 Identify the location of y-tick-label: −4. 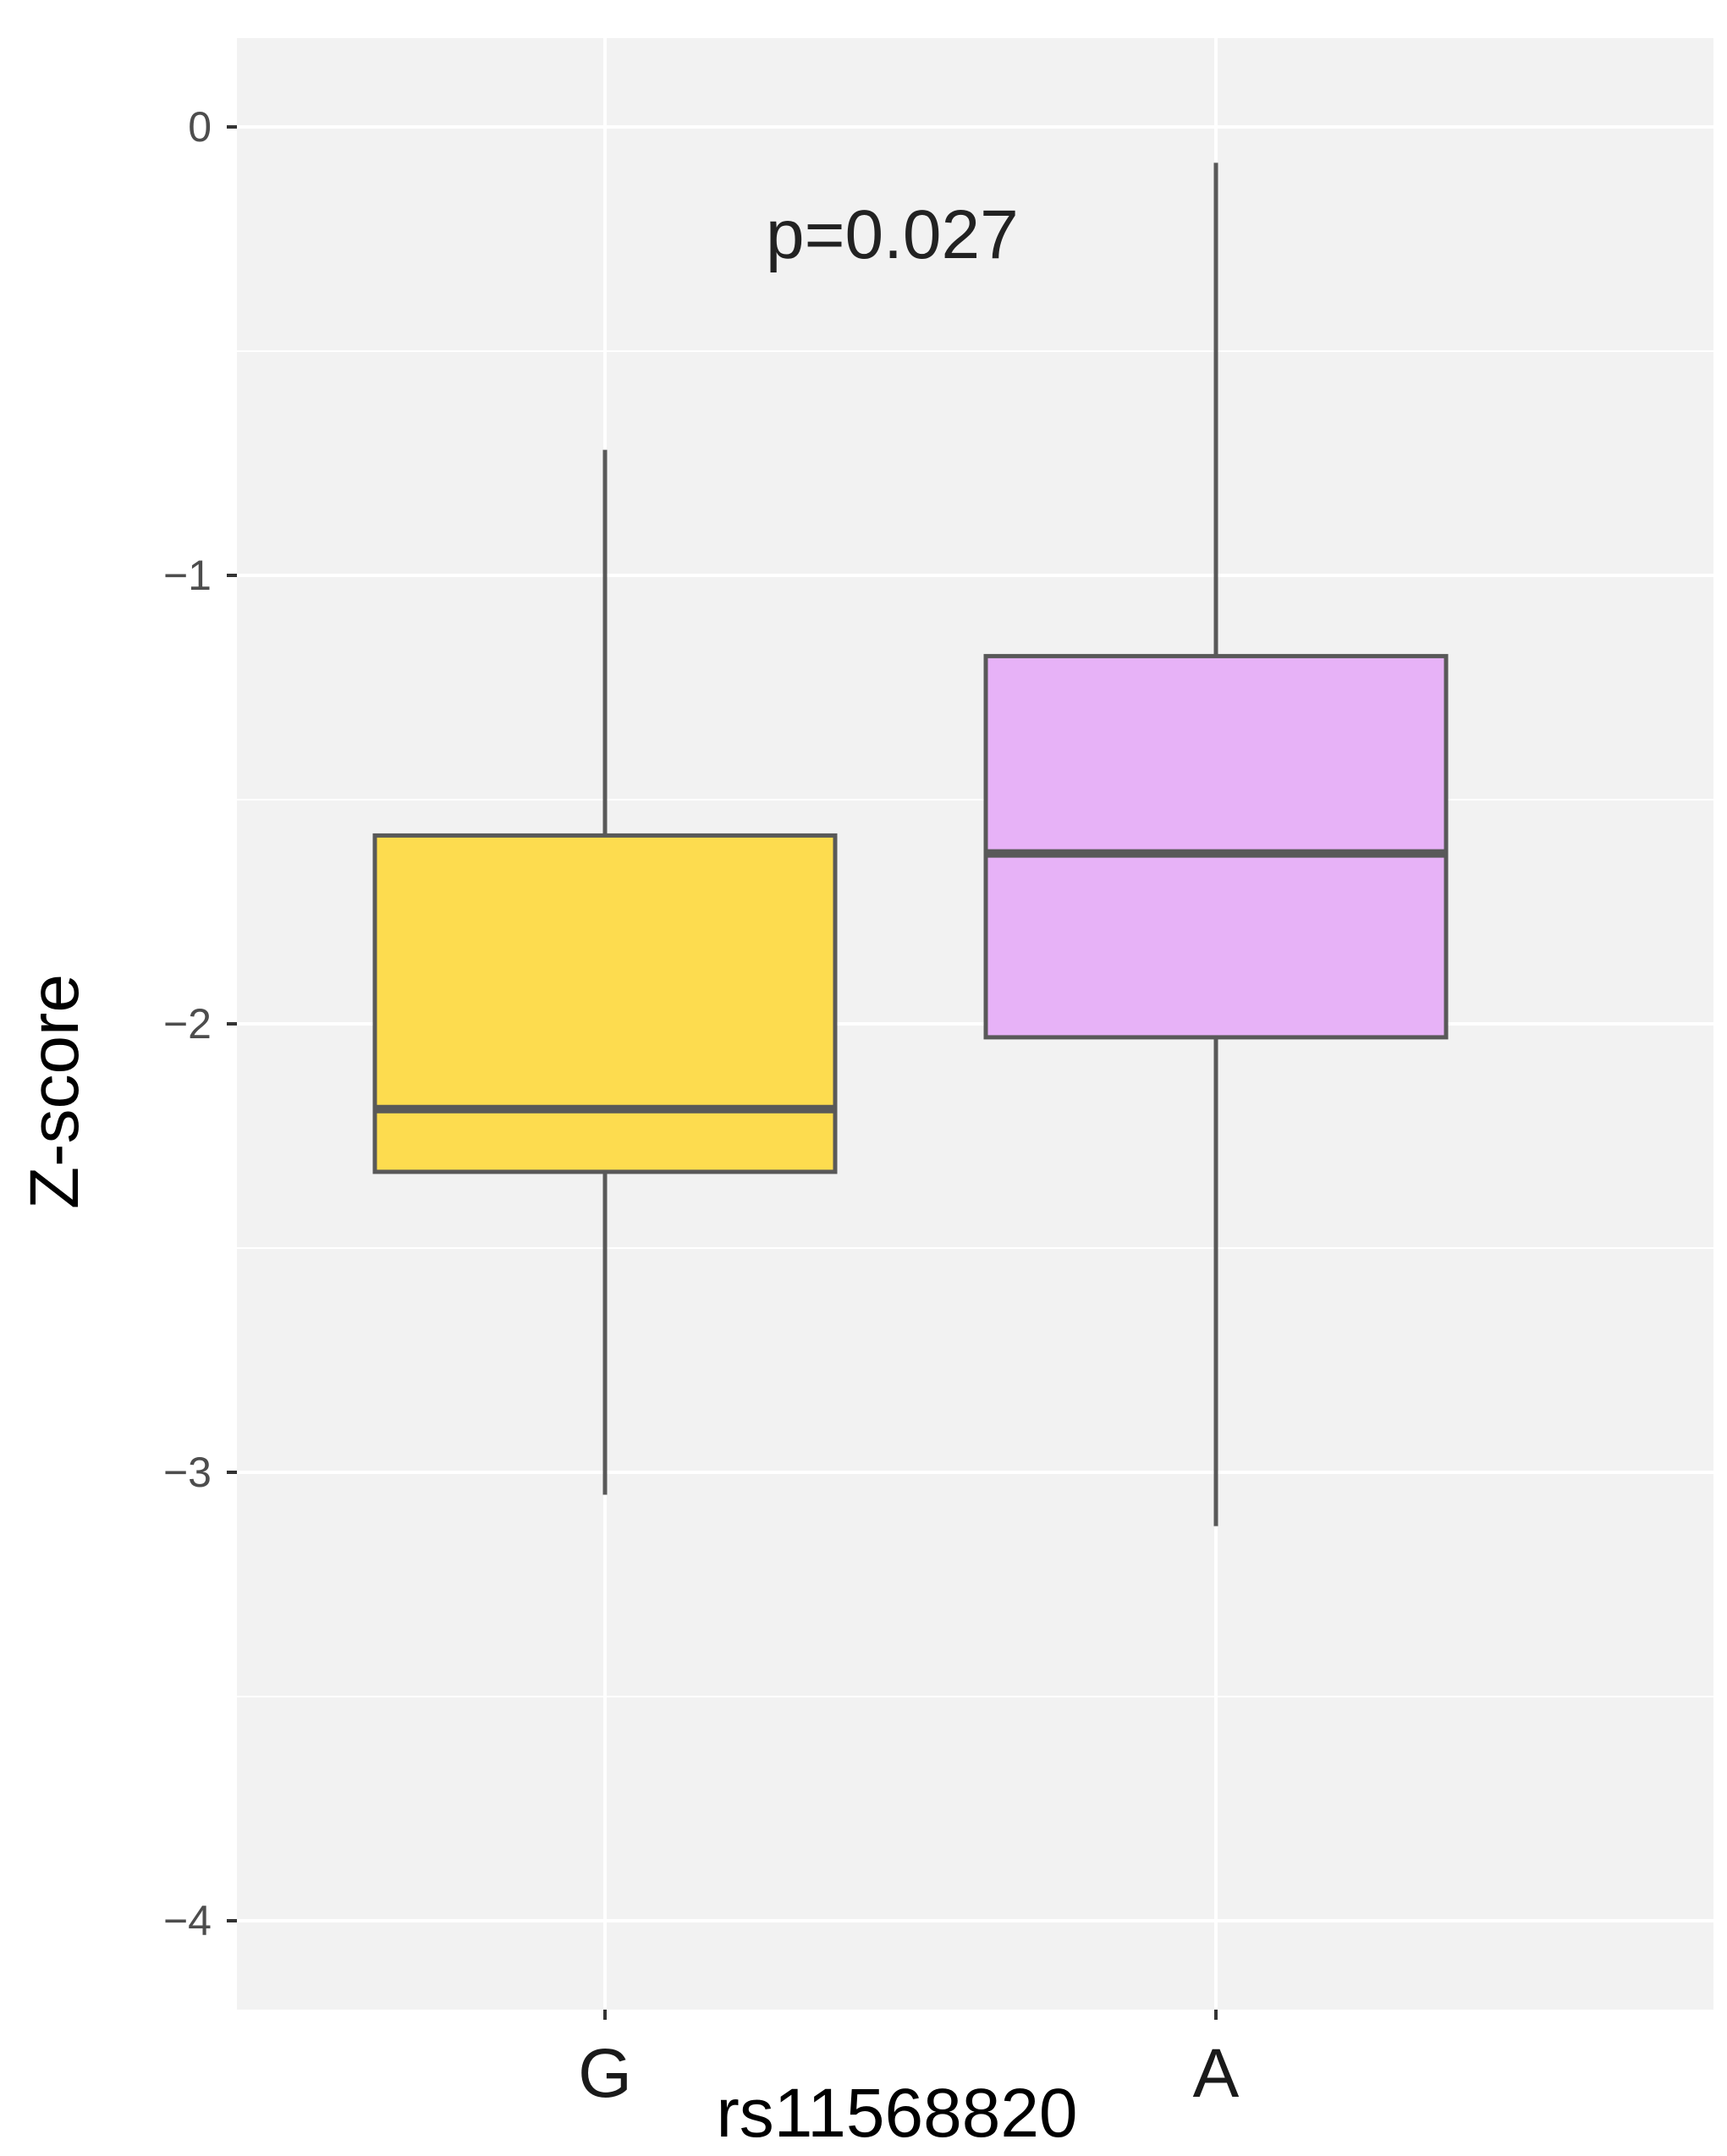
(187, 1921).